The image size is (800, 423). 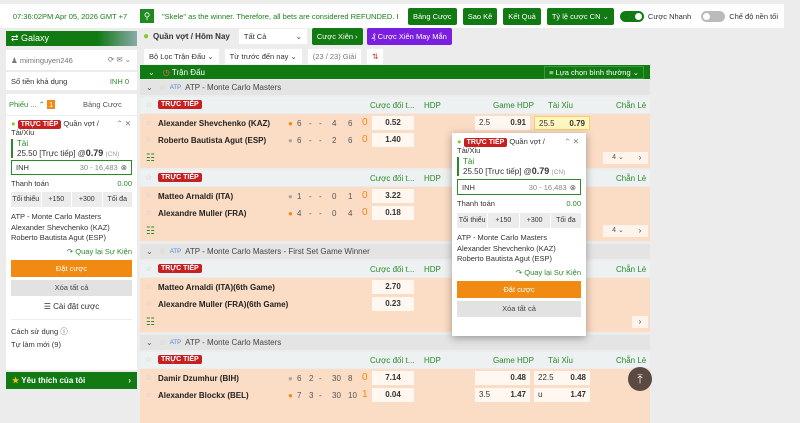 What do you see at coordinates (393, 287) in the screenshot?
I see `moneyline-odds: 2.70` at bounding box center [393, 287].